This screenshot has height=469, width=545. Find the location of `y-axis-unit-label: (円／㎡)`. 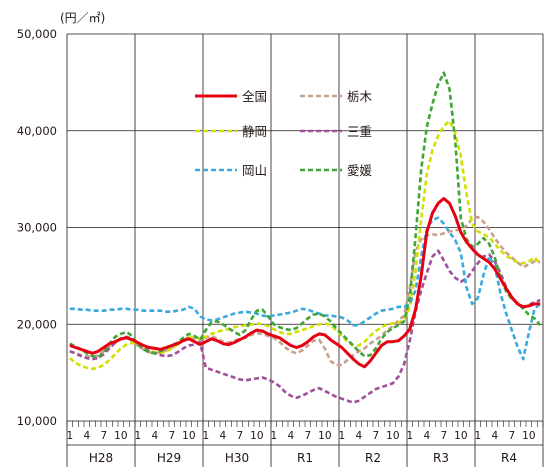

y-axis-unit-label: (円／㎡) is located at coordinates (82, 18).